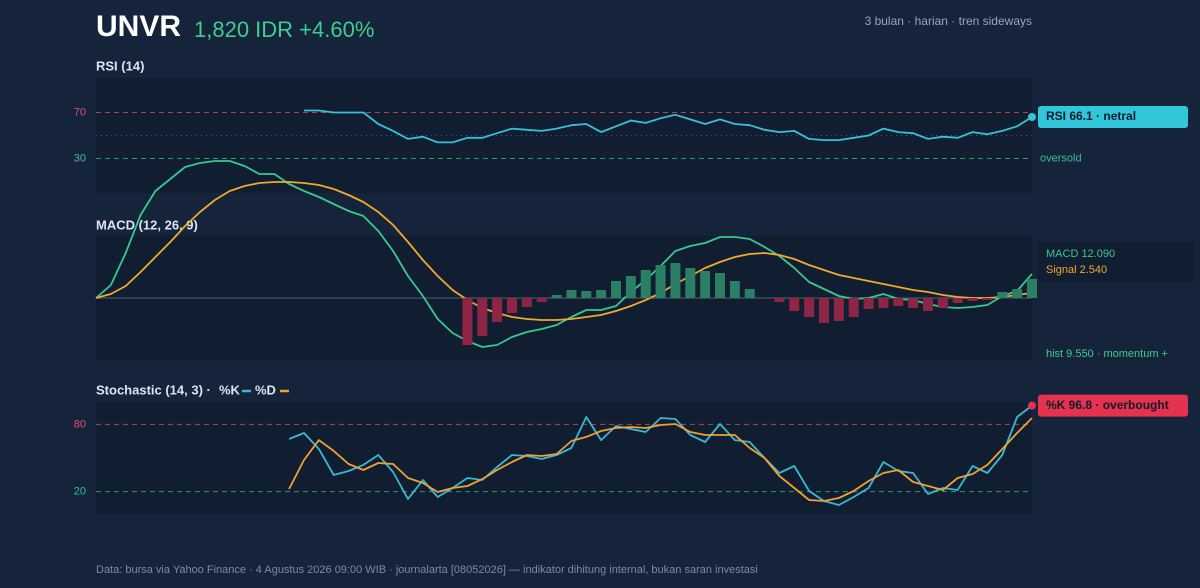  Describe the element at coordinates (284, 29) in the screenshot. I see `quote: 1,820 IDR +4.60%` at that location.